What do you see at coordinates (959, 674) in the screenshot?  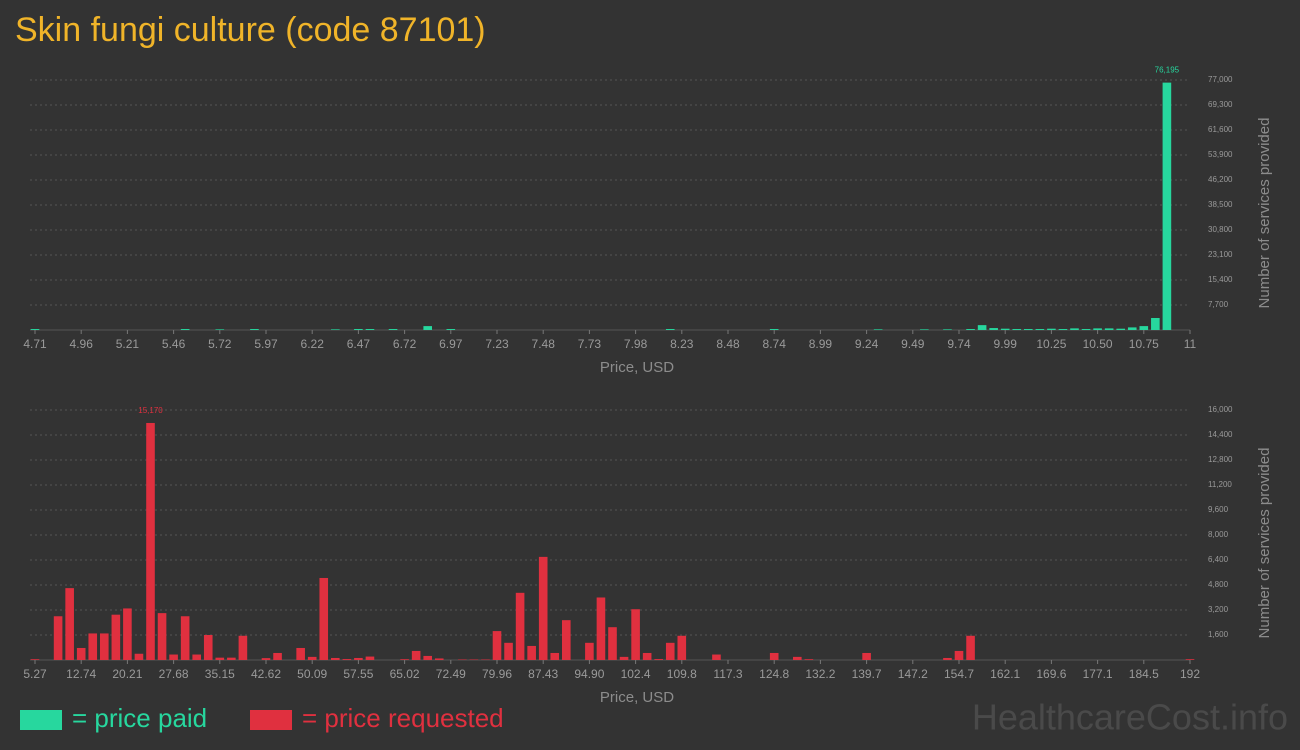 I see `x-tick-label: 154.7` at bounding box center [959, 674].